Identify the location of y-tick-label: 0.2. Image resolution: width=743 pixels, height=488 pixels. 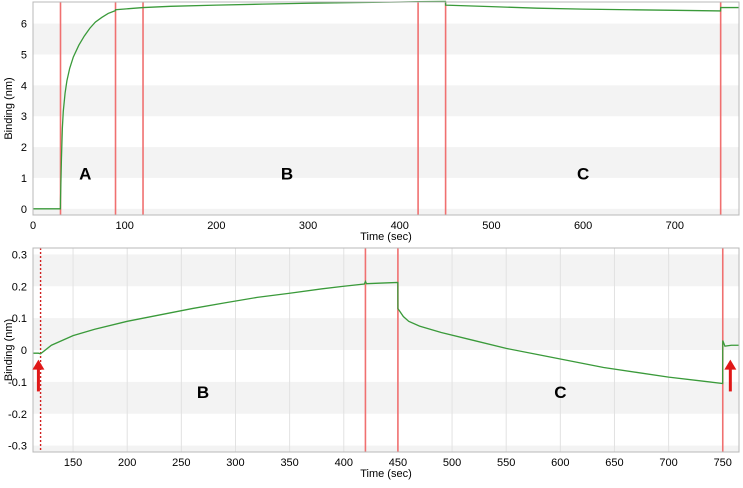
(19, 287).